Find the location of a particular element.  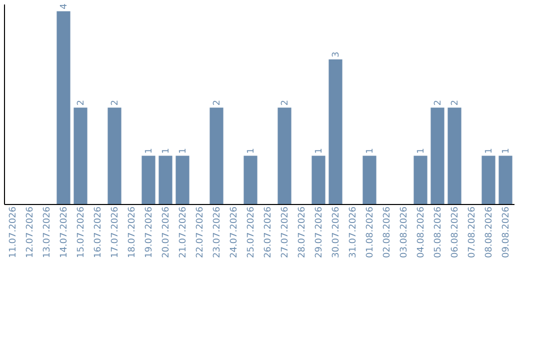

x-tick-label: 29.07.2026 is located at coordinates (319, 232).